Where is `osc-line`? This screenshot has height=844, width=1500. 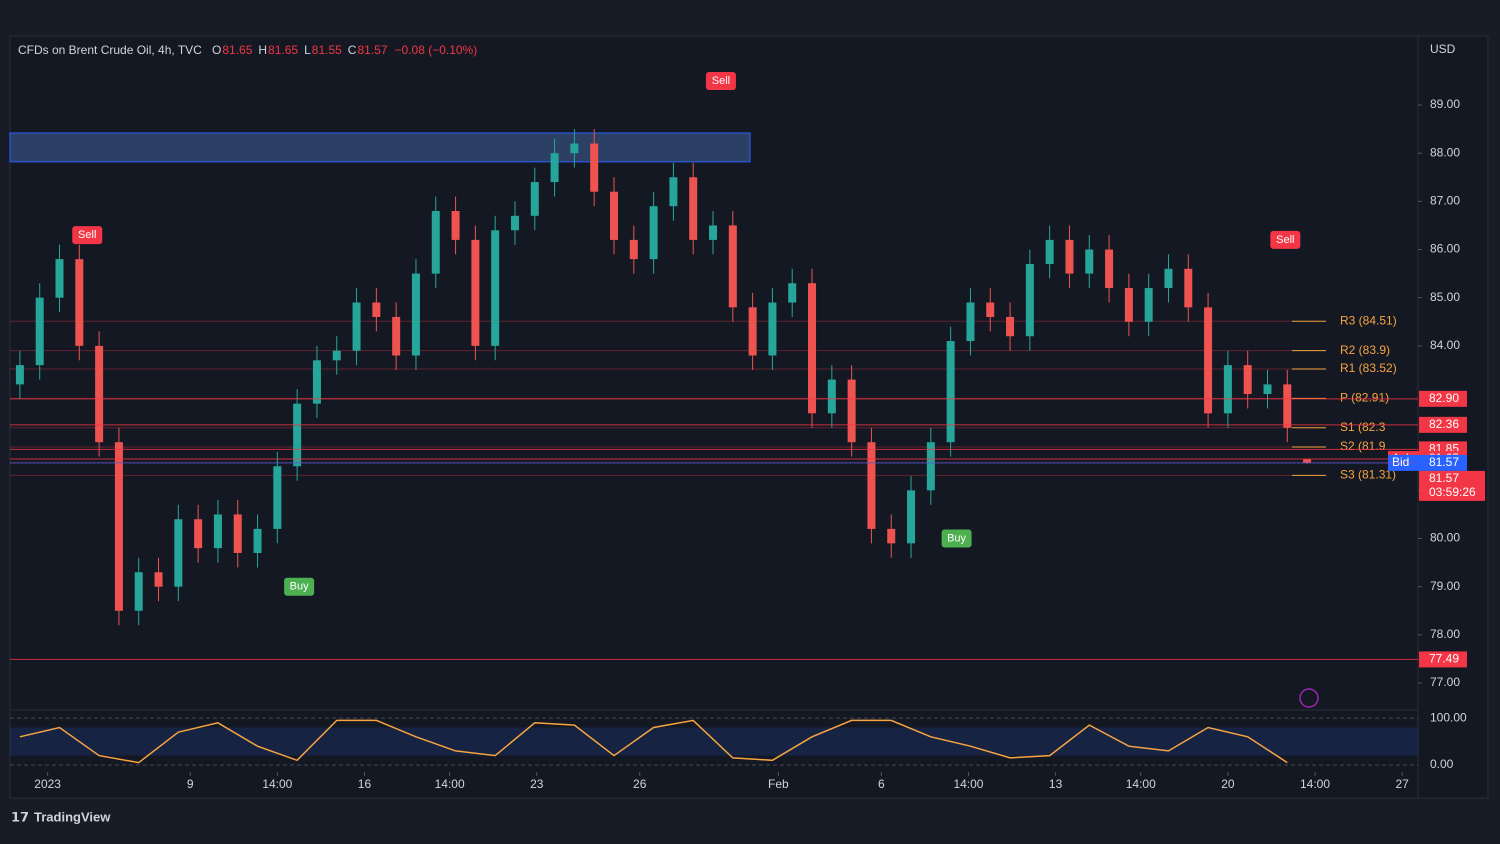
osc-line is located at coordinates (653, 741).